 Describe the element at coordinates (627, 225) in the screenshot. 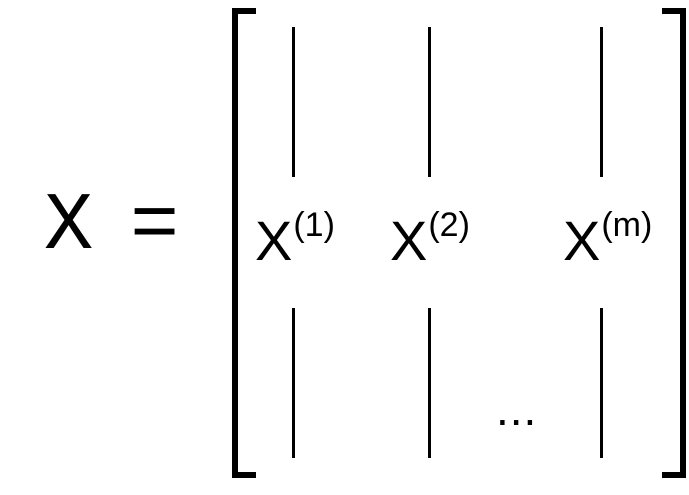

I see `column-m-superscript: (m)` at that location.